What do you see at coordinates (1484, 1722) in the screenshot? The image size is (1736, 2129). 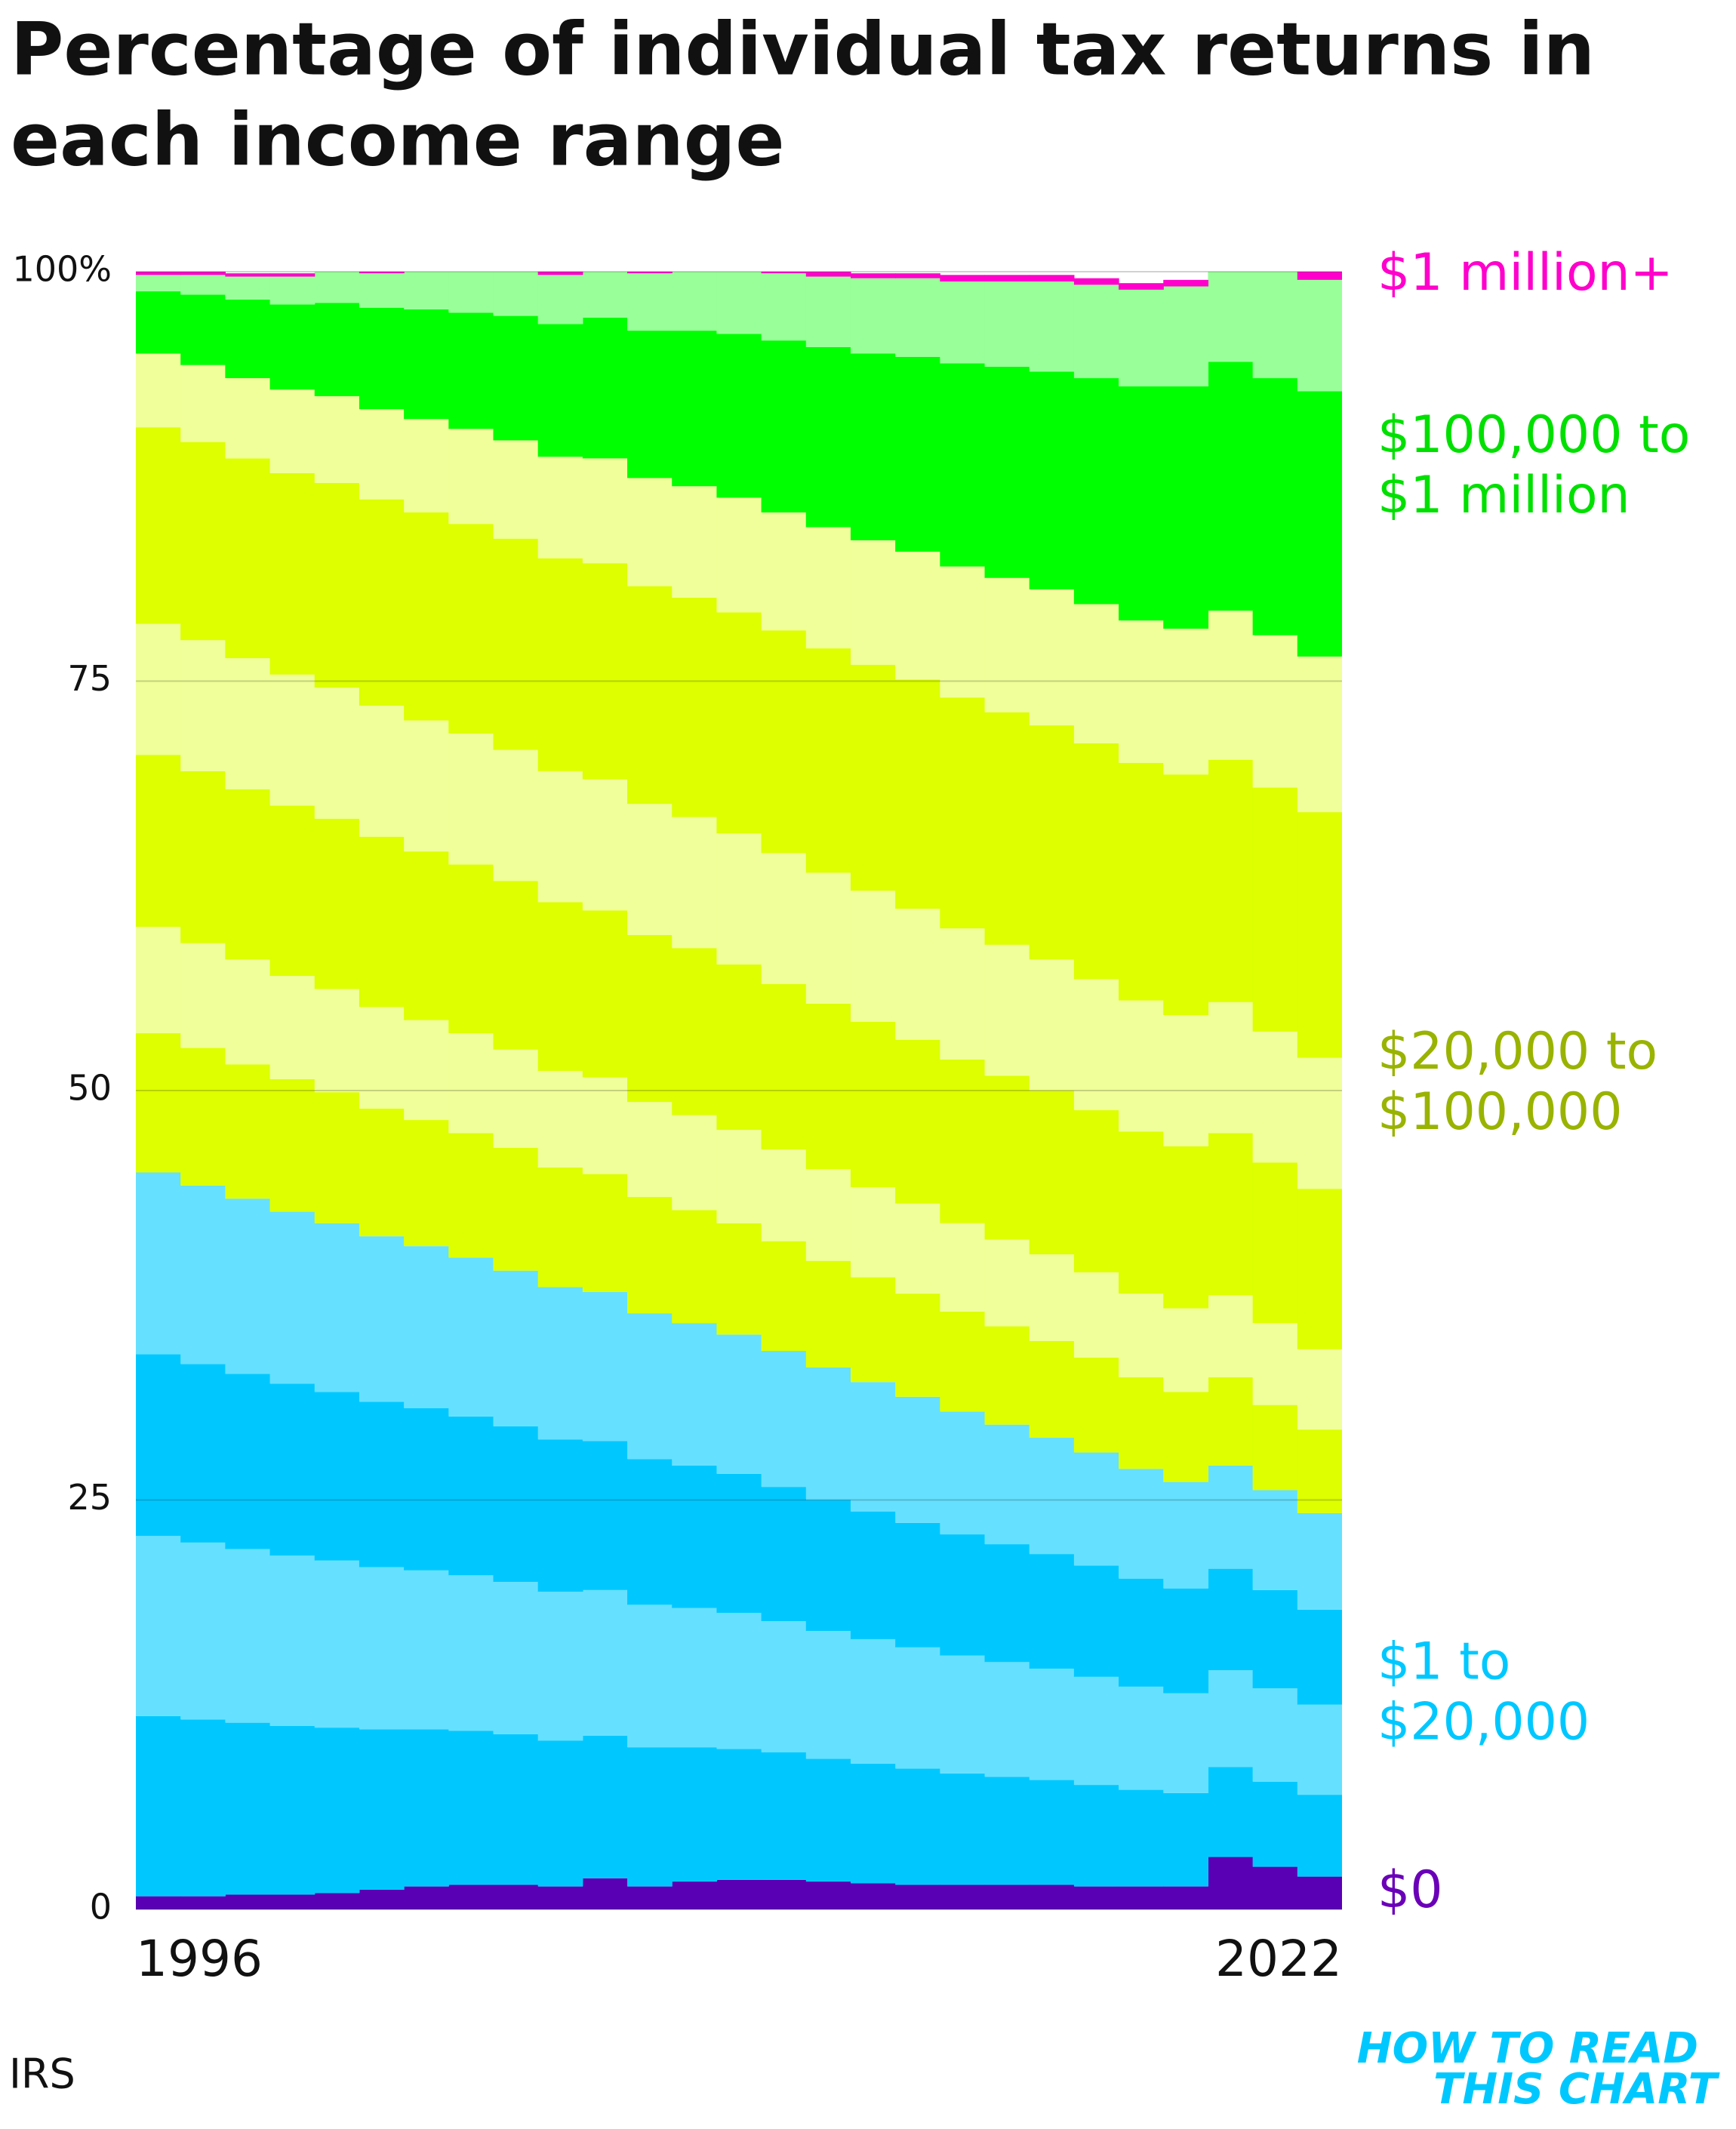 I see `group-label: $20,000` at bounding box center [1484, 1722].